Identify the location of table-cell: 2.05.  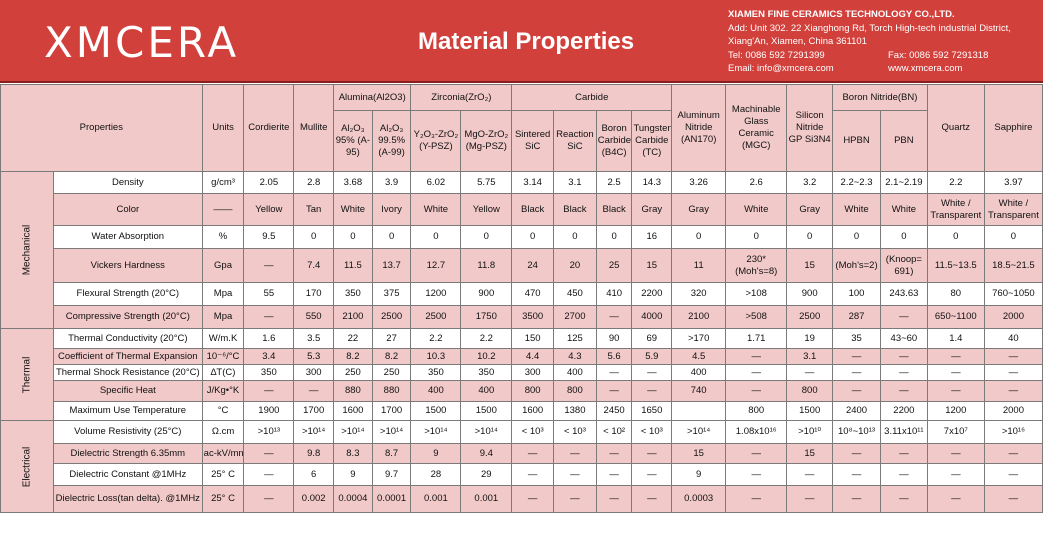
(269, 182).